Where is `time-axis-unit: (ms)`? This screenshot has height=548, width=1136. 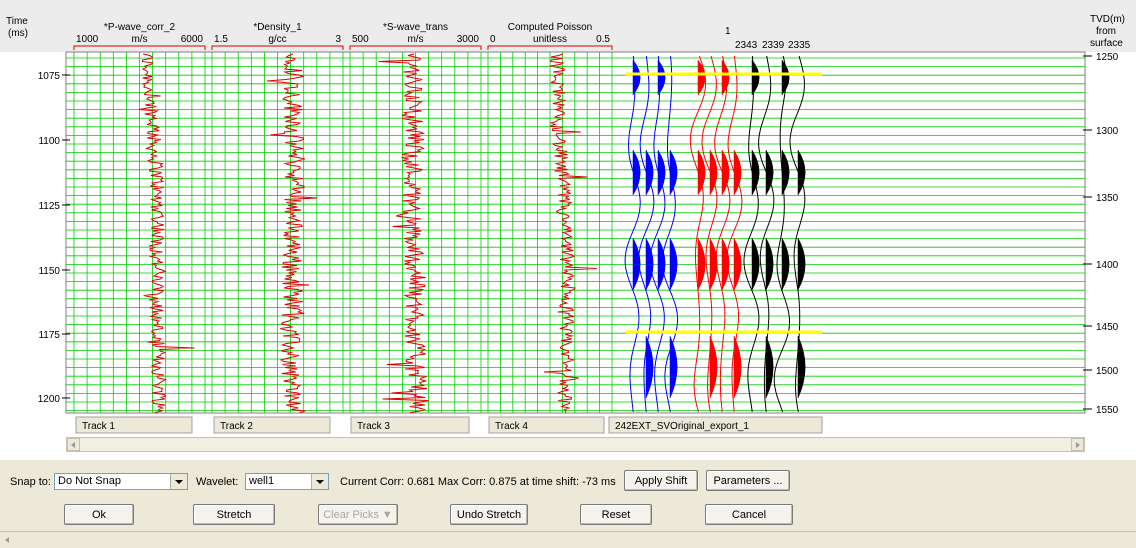 time-axis-unit: (ms) is located at coordinates (18, 33).